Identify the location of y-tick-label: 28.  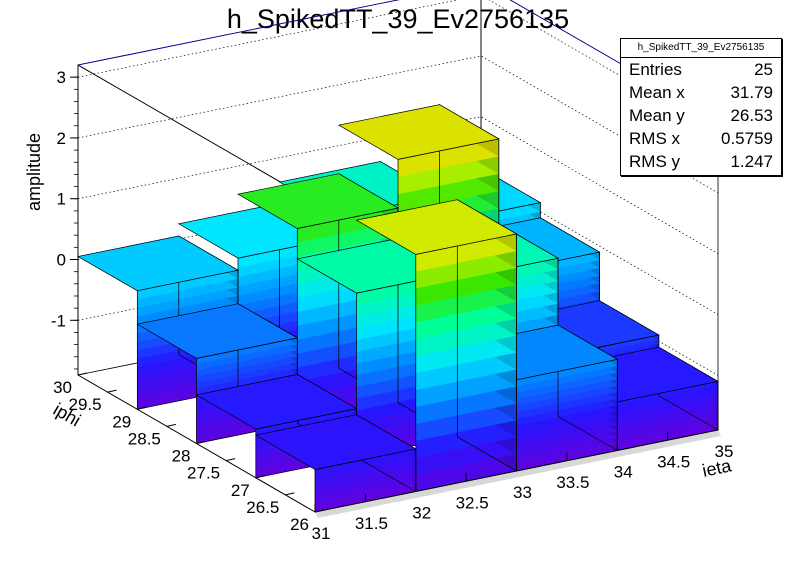
(181, 456).